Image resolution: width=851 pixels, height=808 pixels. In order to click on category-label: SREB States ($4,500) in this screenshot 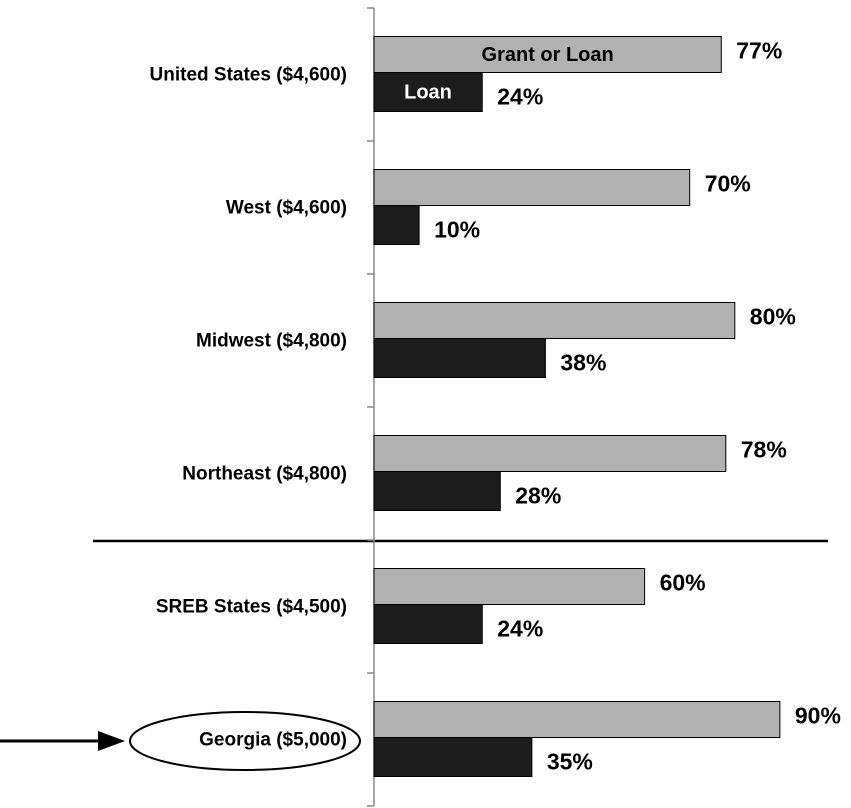, I will do `click(251, 607)`.